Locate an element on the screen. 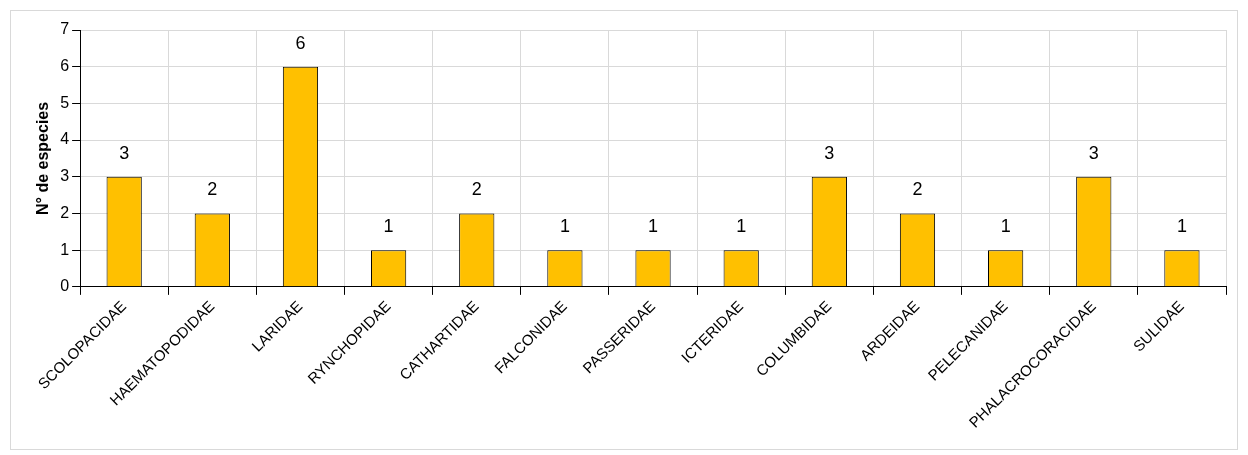  y-tick-label: 5 is located at coordinates (65, 102).